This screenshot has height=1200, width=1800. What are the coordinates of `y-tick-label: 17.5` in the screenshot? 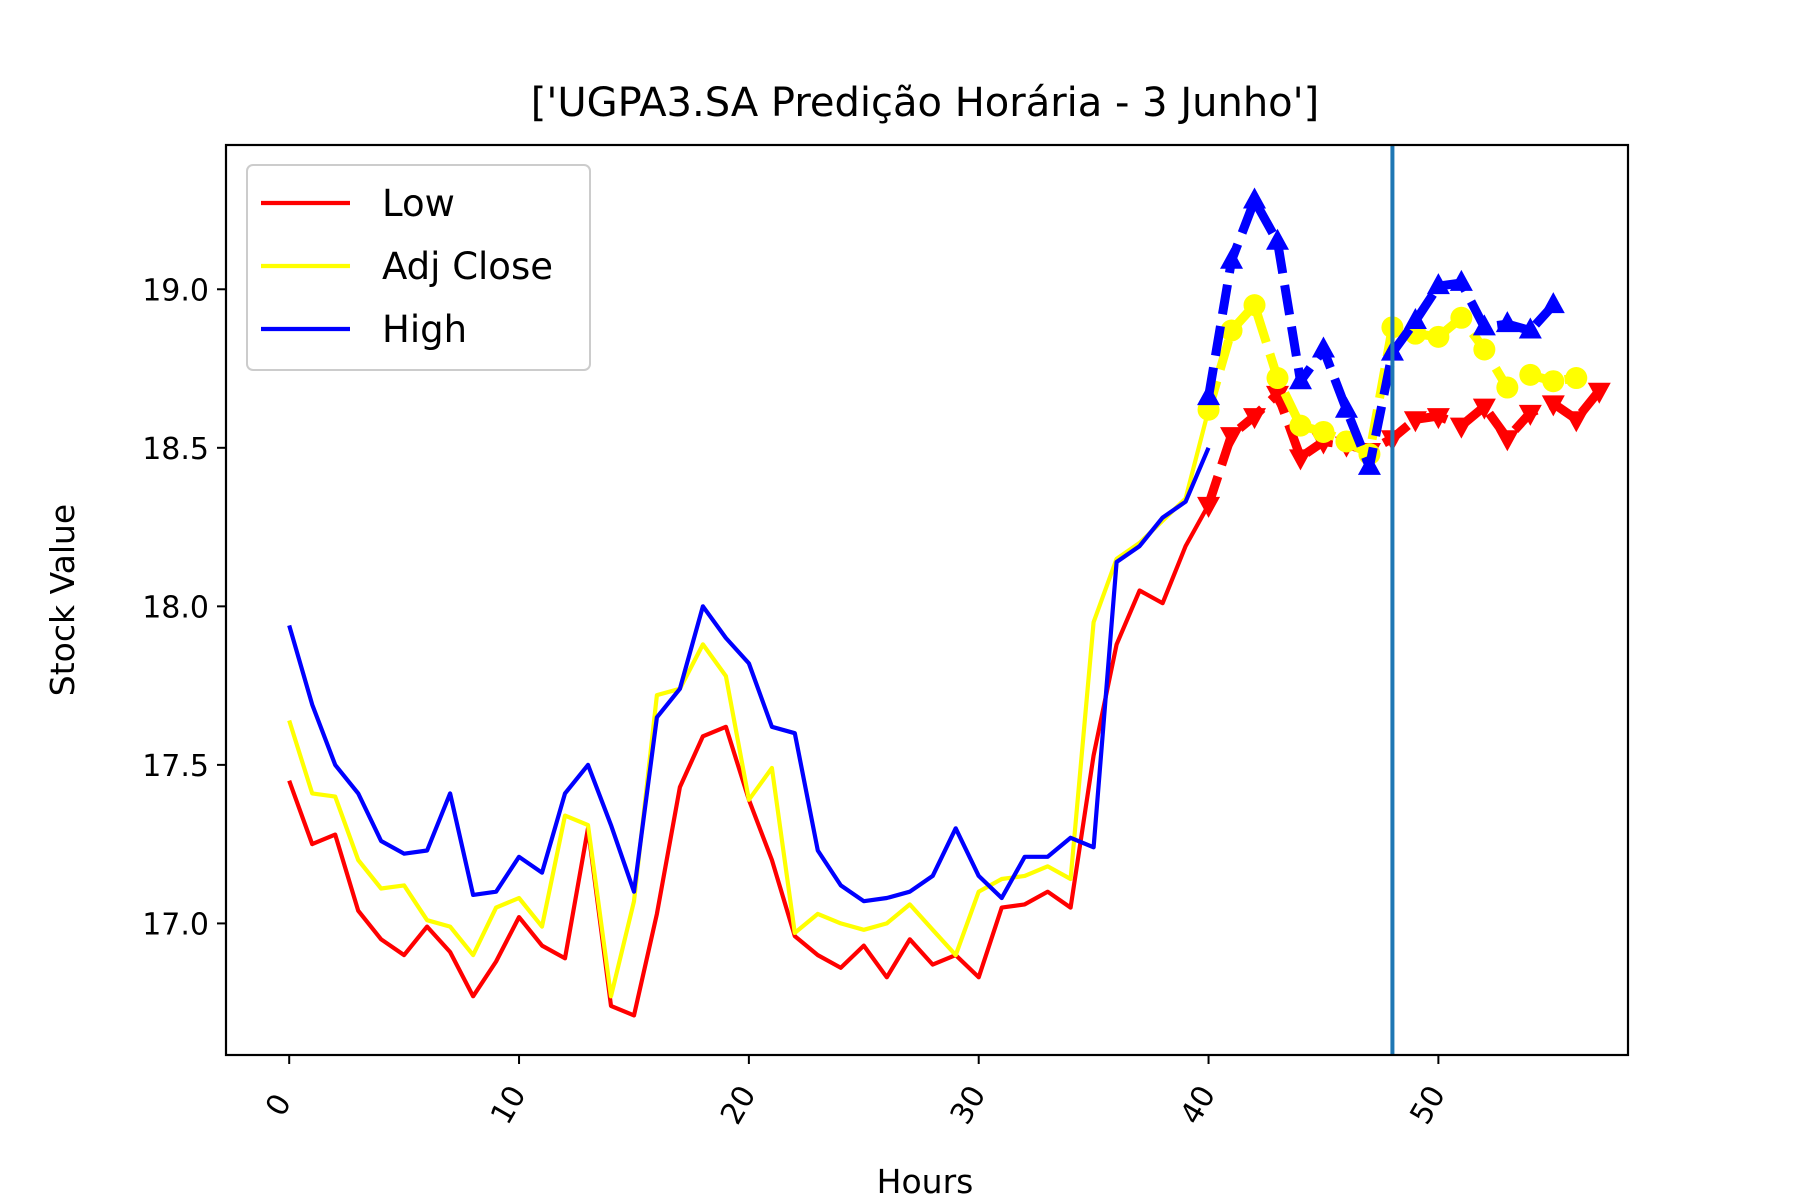 It's located at (175, 766).